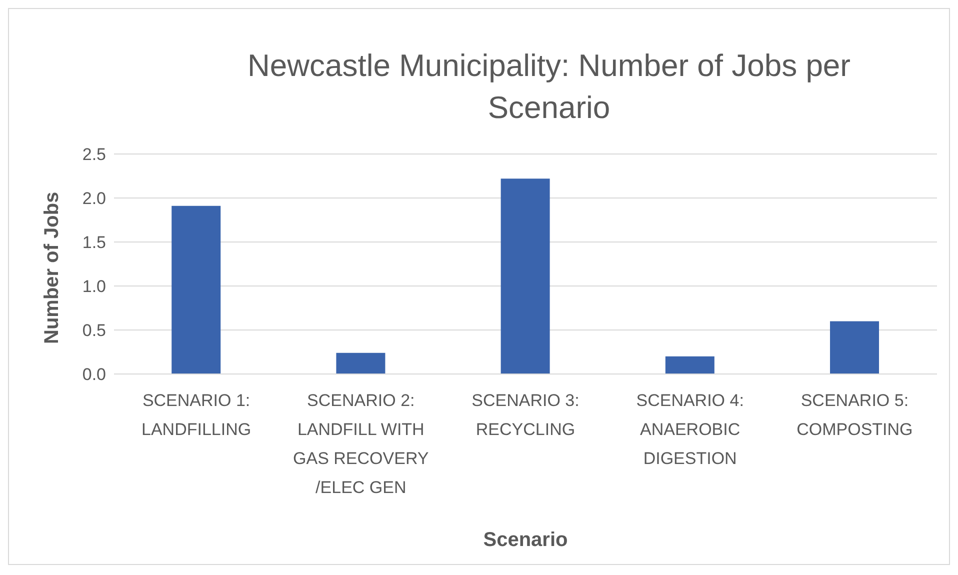 The height and width of the screenshot is (575, 958). What do you see at coordinates (94, 242) in the screenshot?
I see `y-tick-label: 1.5` at bounding box center [94, 242].